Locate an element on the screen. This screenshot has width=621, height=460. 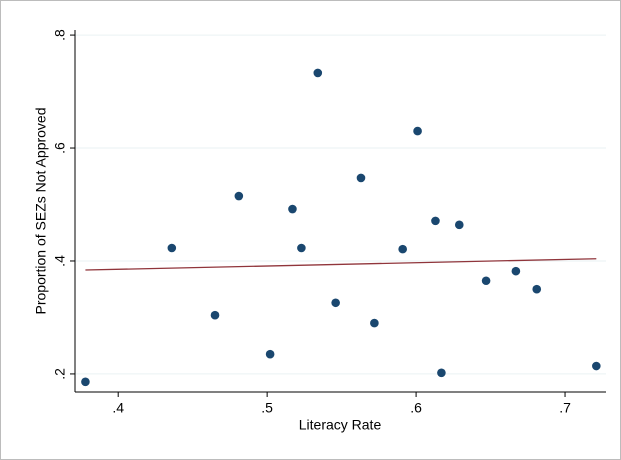
y-tick-label: .6 is located at coordinates (60, 148).